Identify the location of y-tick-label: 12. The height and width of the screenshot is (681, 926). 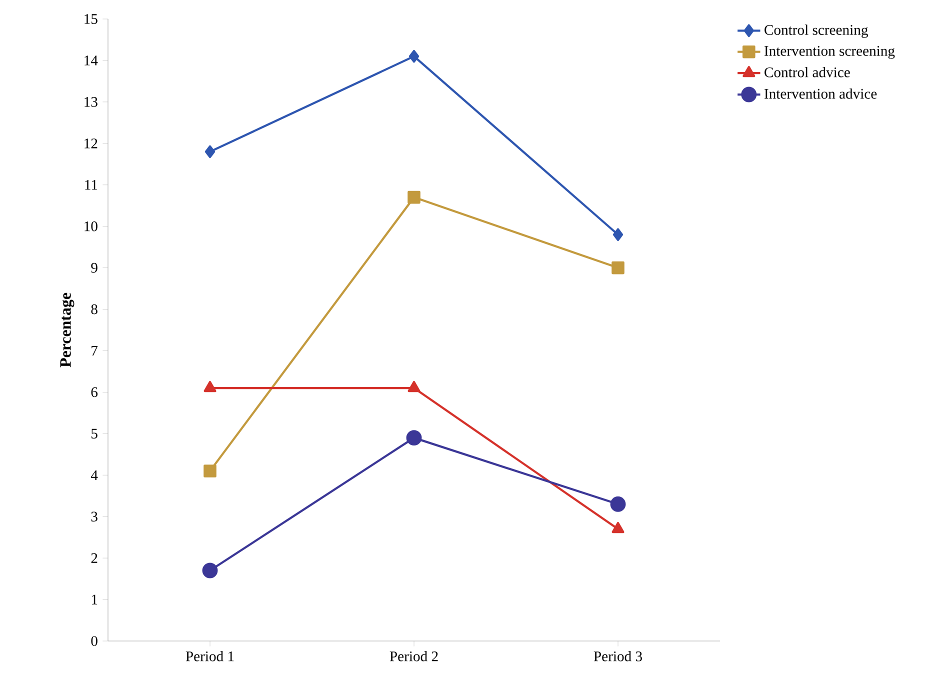
(91, 143).